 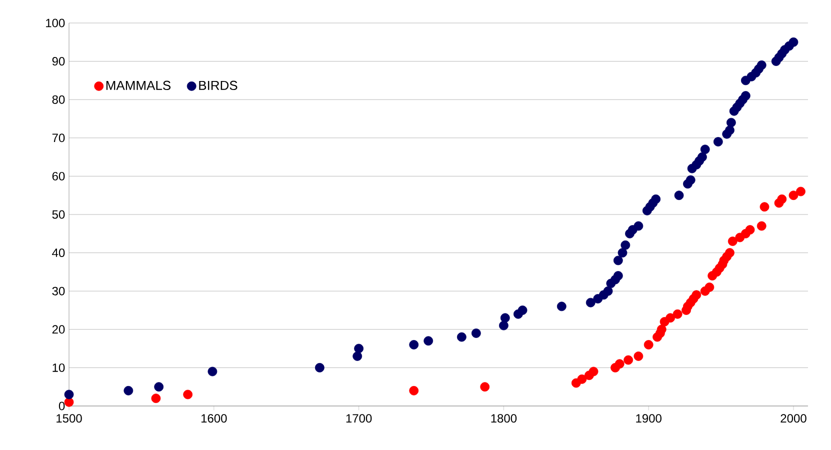 I want to click on y-tick-label: 90, so click(x=58, y=61).